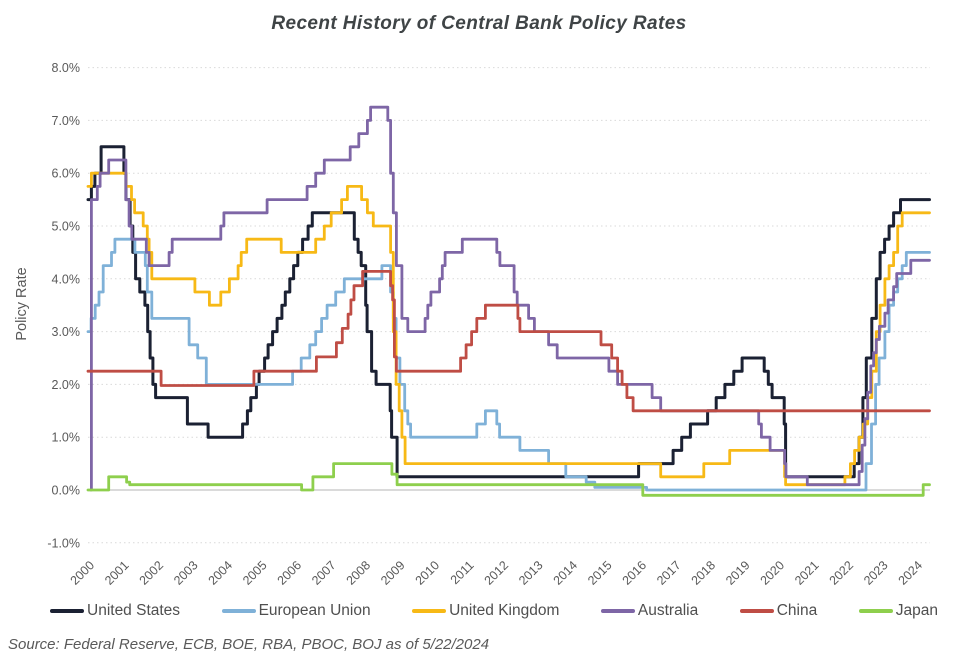  What do you see at coordinates (66, 491) in the screenshot?
I see `y-tick-label: 0.0%` at bounding box center [66, 491].